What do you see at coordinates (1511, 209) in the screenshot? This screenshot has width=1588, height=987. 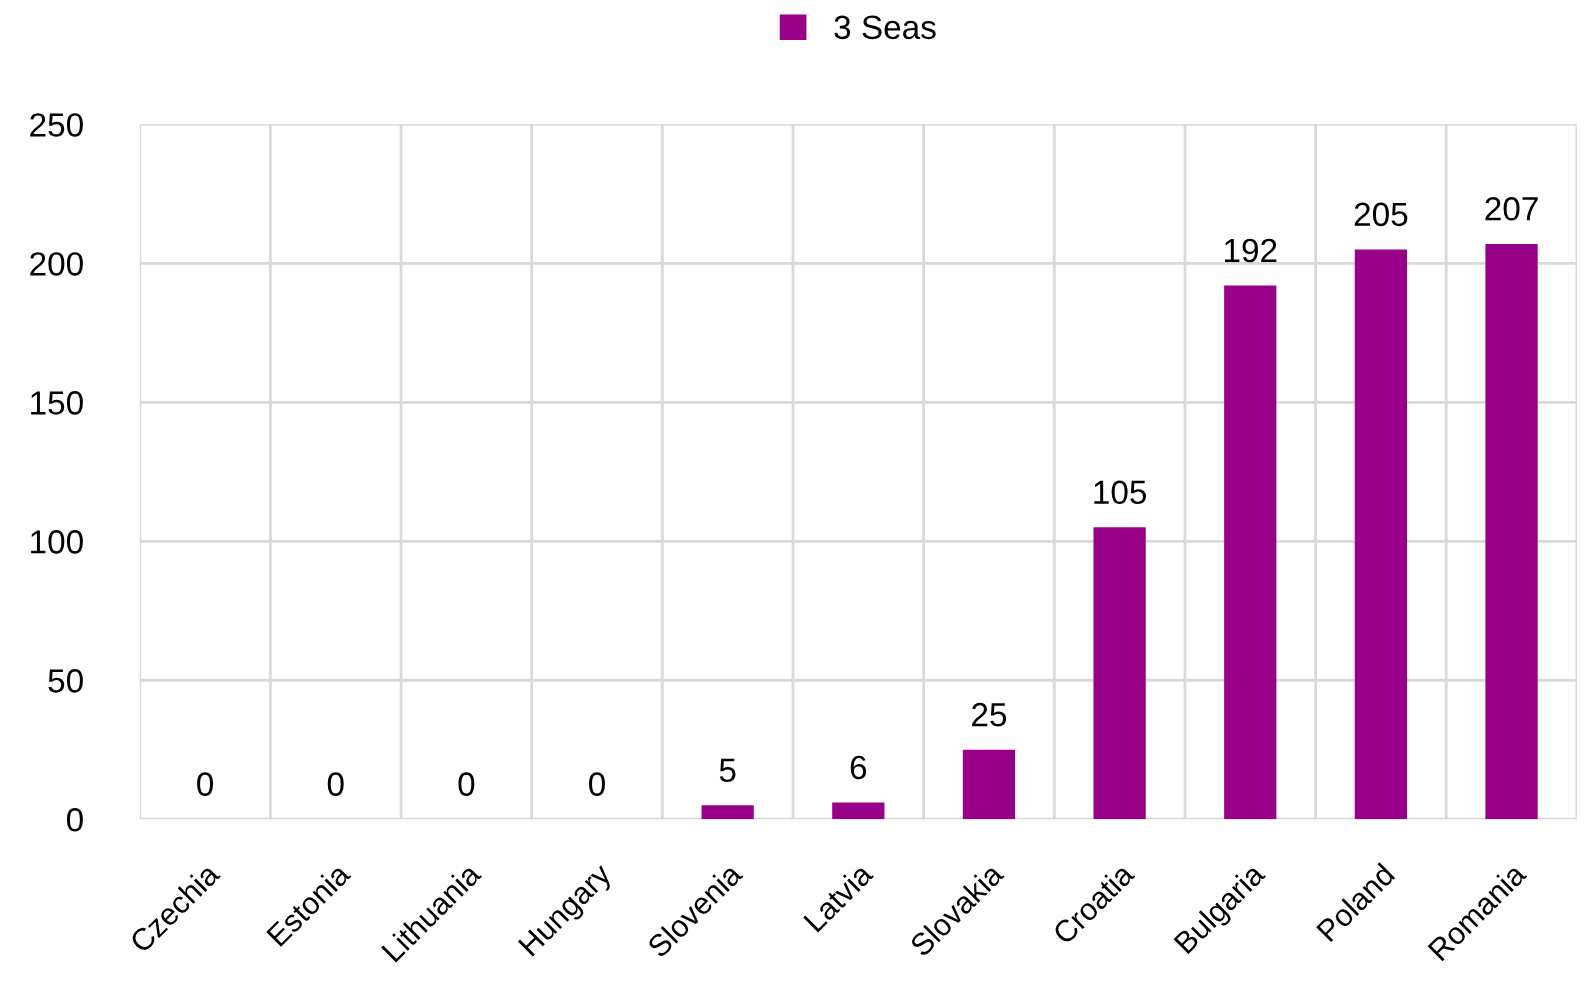 I see `data-label: 207` at bounding box center [1511, 209].